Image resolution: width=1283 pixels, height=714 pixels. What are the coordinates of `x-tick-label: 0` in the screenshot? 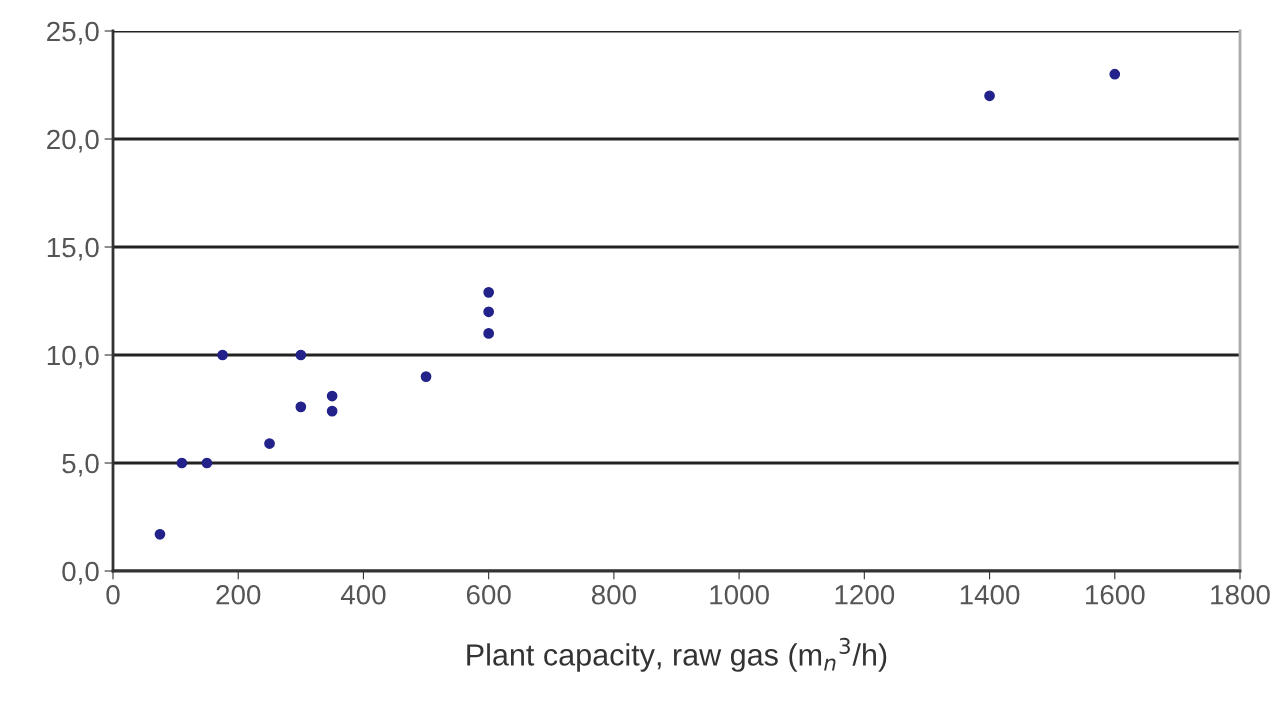 It's located at (113, 594).